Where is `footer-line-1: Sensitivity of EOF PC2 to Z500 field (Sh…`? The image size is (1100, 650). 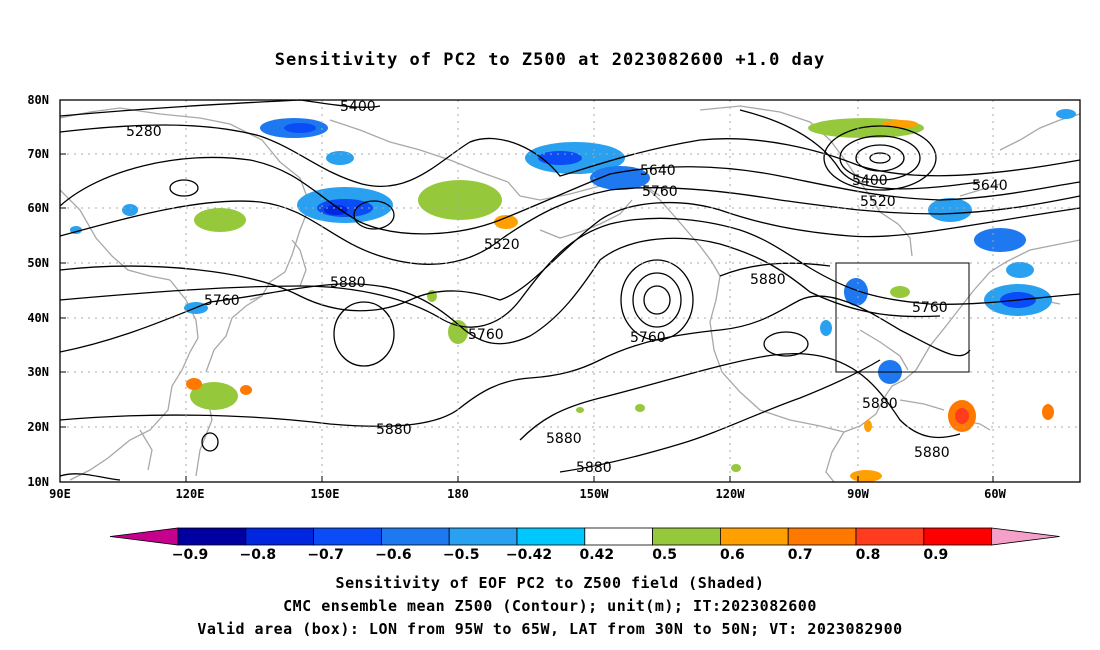 footer-line-1: Sensitivity of EOF PC2 to Z500 field (Sh… is located at coordinates (550, 583).